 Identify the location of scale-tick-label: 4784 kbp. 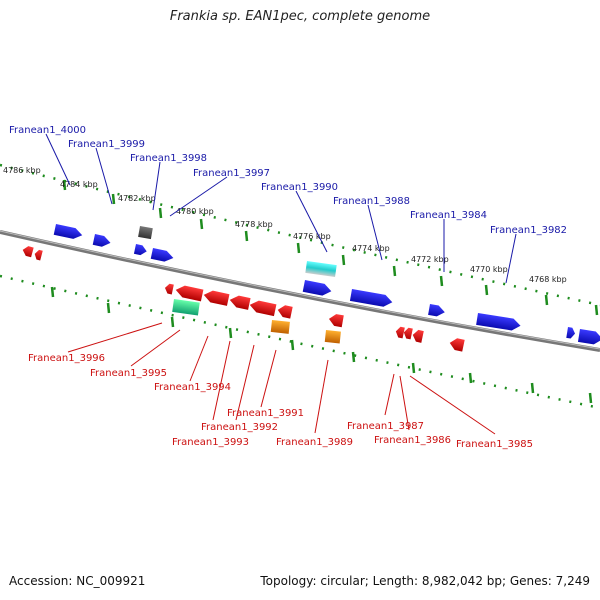
(79, 184).